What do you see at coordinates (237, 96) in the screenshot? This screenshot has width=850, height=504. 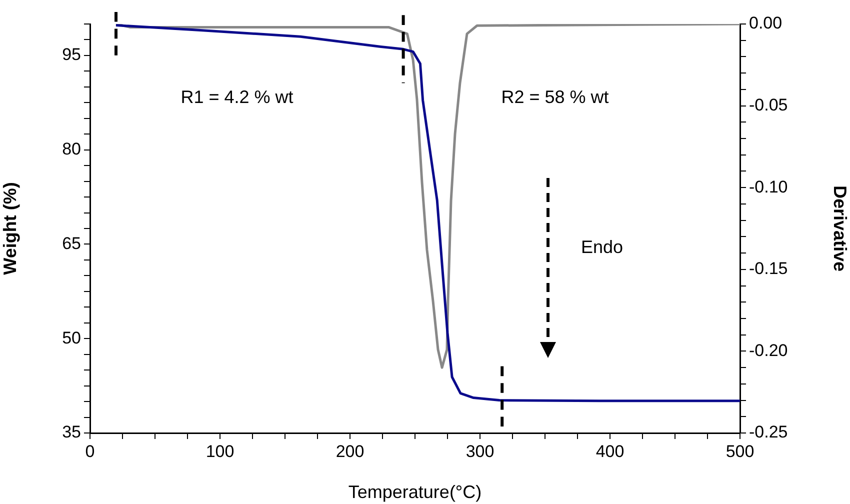 I see `annotation: R1 = 4.2 % wt` at bounding box center [237, 96].